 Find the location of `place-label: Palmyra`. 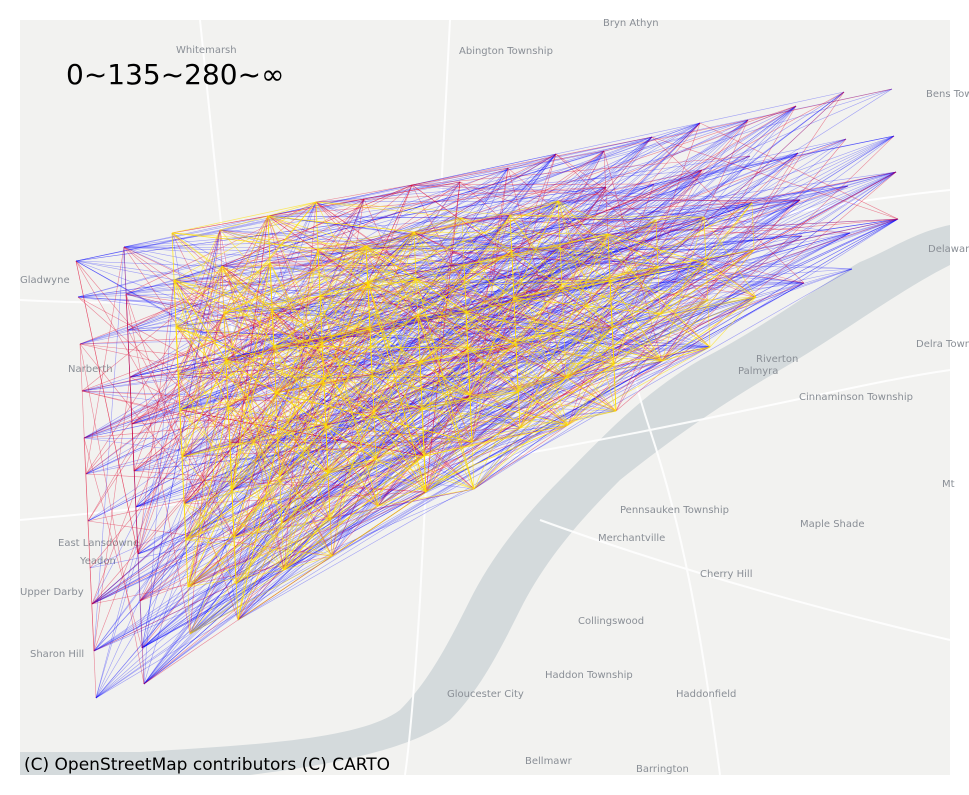

place-label: Palmyra is located at coordinates (758, 371).